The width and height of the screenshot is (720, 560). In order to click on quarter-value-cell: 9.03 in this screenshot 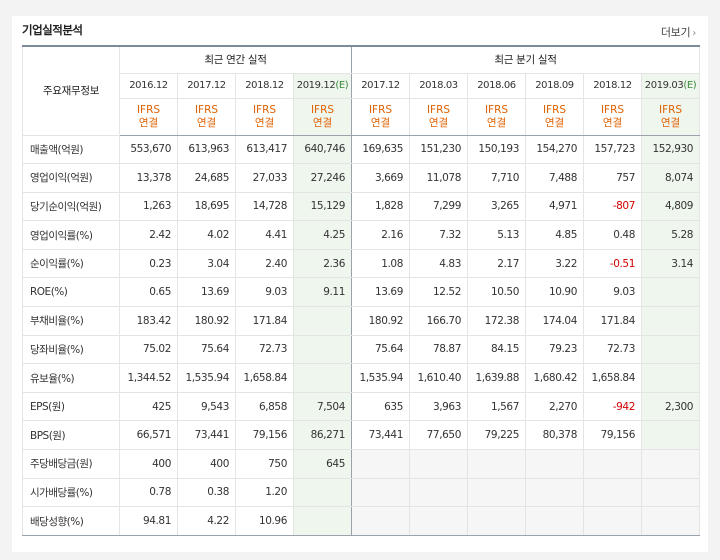, I will do `click(612, 292)`.